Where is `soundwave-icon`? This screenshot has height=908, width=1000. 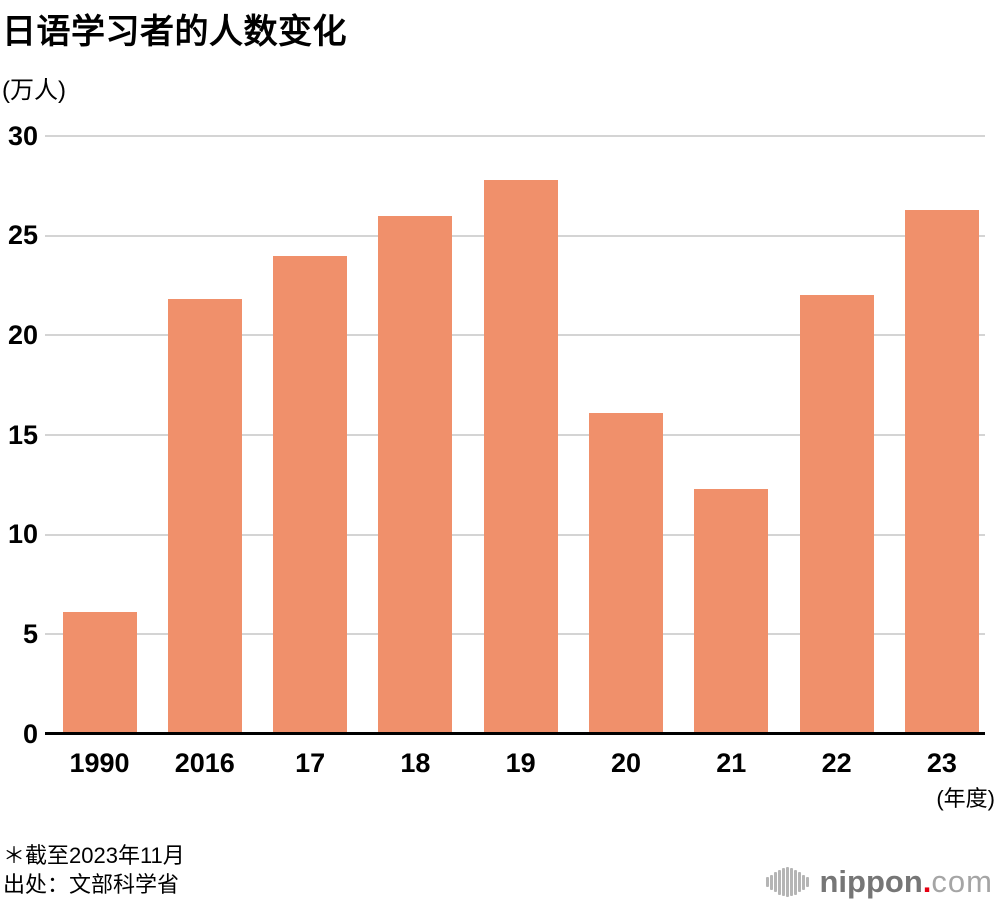
soundwave-icon is located at coordinates (787, 882).